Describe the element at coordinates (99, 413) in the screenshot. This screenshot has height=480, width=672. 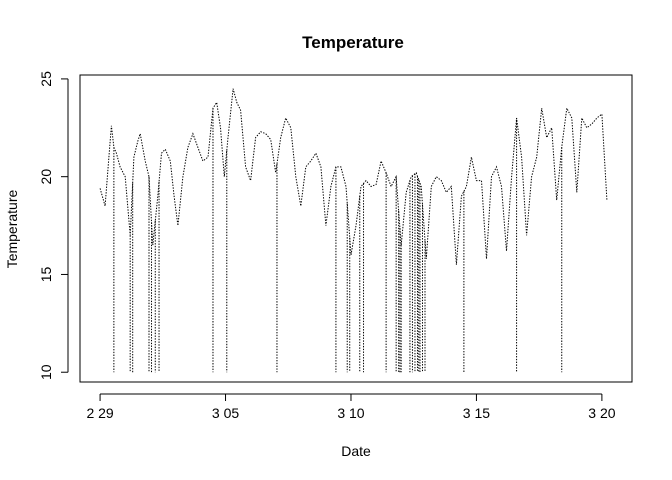
I see `x-tick-label: 2 29` at that location.